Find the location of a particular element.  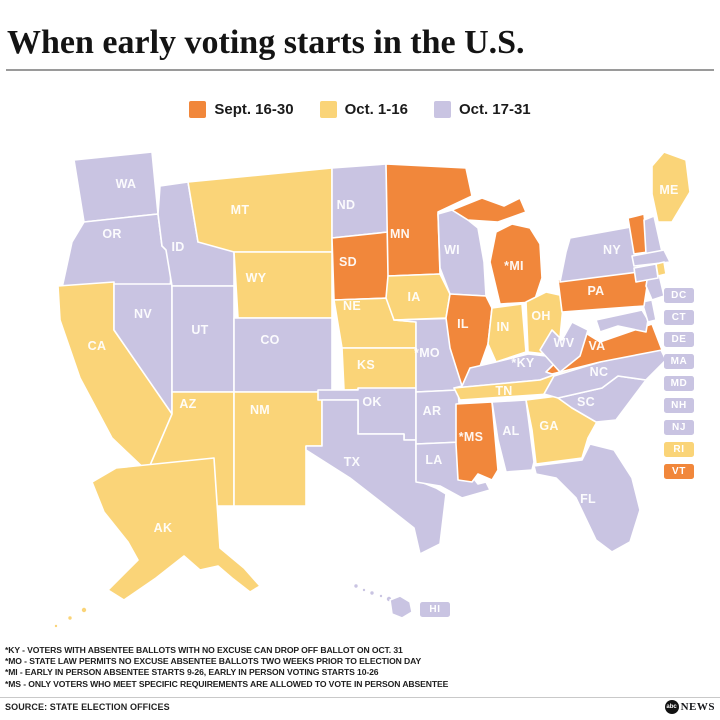

state-label-wi: WI is located at coordinates (452, 250).